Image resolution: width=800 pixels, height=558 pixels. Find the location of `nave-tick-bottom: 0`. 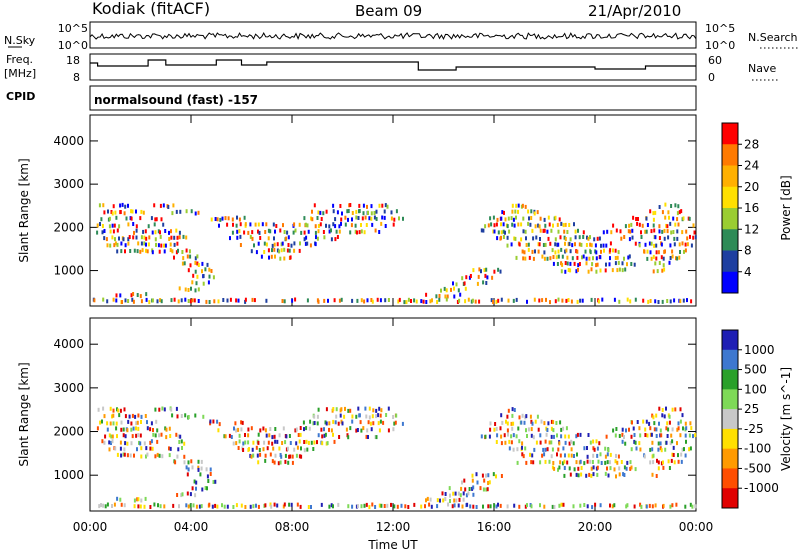

nave-tick-bottom: 0 is located at coordinates (711, 77).